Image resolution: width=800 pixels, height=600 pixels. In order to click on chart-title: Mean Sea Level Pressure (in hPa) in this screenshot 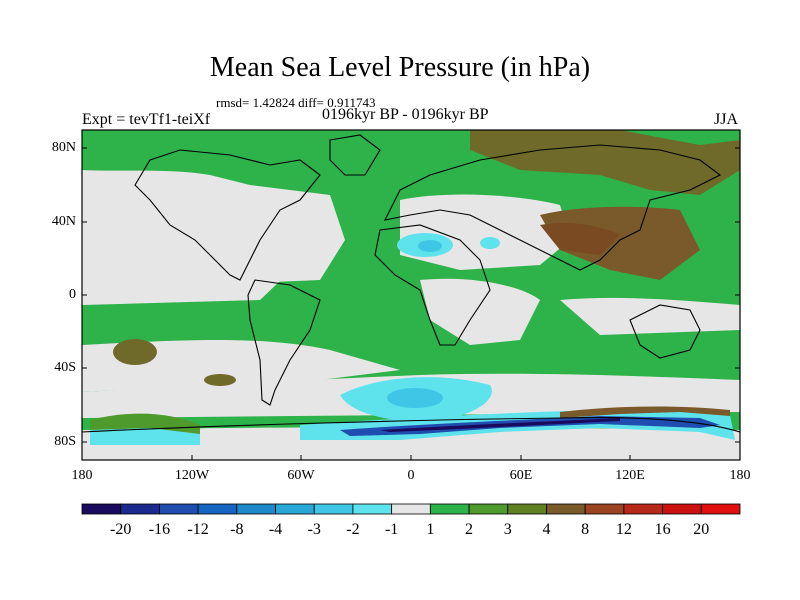, I will do `click(400, 67)`.